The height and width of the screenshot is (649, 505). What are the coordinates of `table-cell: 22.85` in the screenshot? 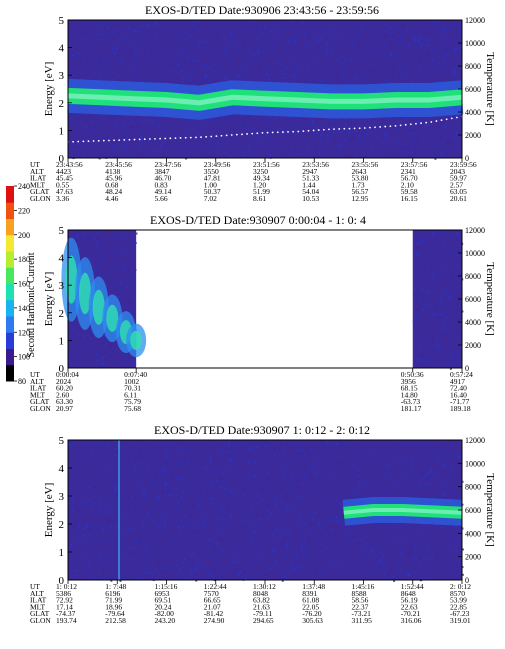 It's located at (458, 606).